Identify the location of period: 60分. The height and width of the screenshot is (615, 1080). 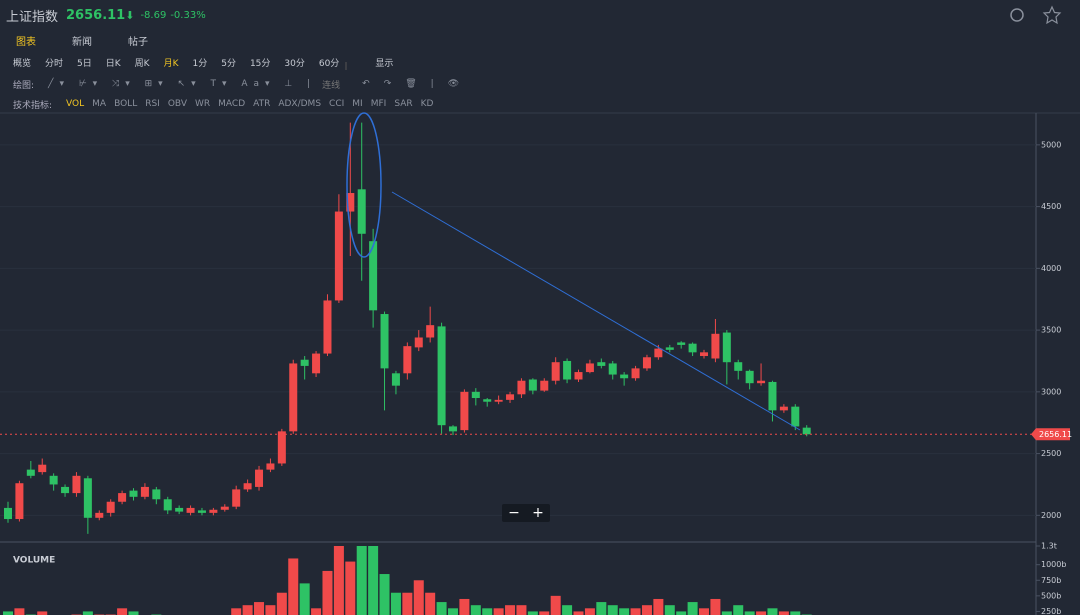
(329, 63).